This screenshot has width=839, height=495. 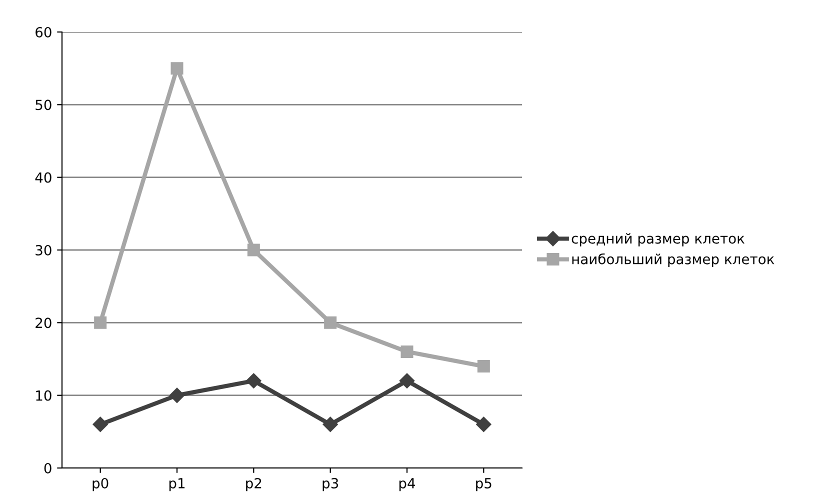 I want to click on y-tick-label: 0, so click(x=48, y=468).